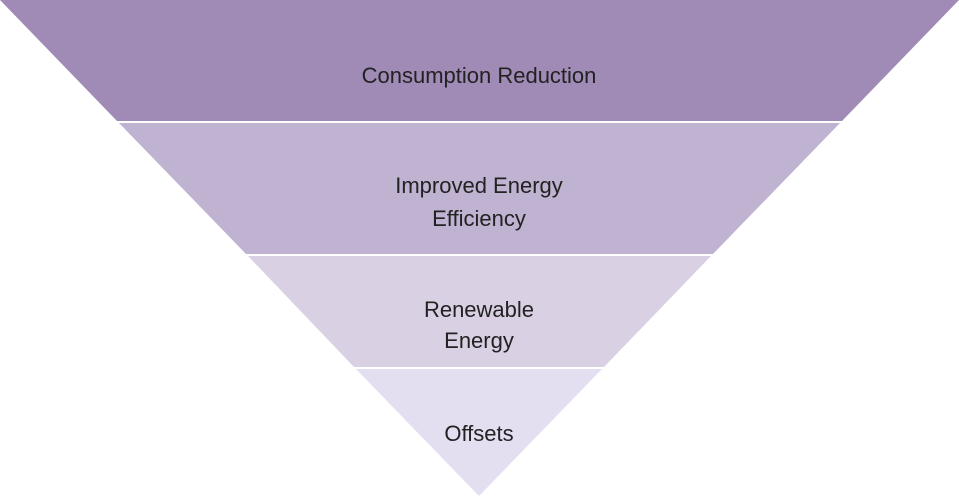 The width and height of the screenshot is (959, 496). I want to click on level-label: Consumption Reduction, so click(479, 75).